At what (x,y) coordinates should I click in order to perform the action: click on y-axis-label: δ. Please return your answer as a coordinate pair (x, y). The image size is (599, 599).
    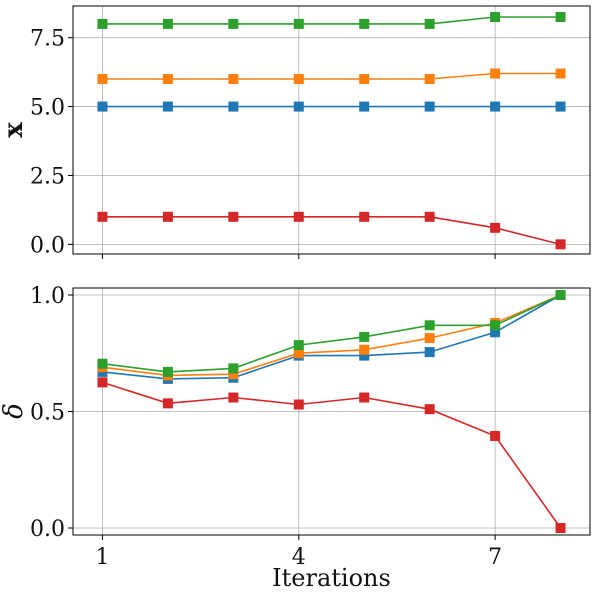
    Looking at the image, I should click on (14, 411).